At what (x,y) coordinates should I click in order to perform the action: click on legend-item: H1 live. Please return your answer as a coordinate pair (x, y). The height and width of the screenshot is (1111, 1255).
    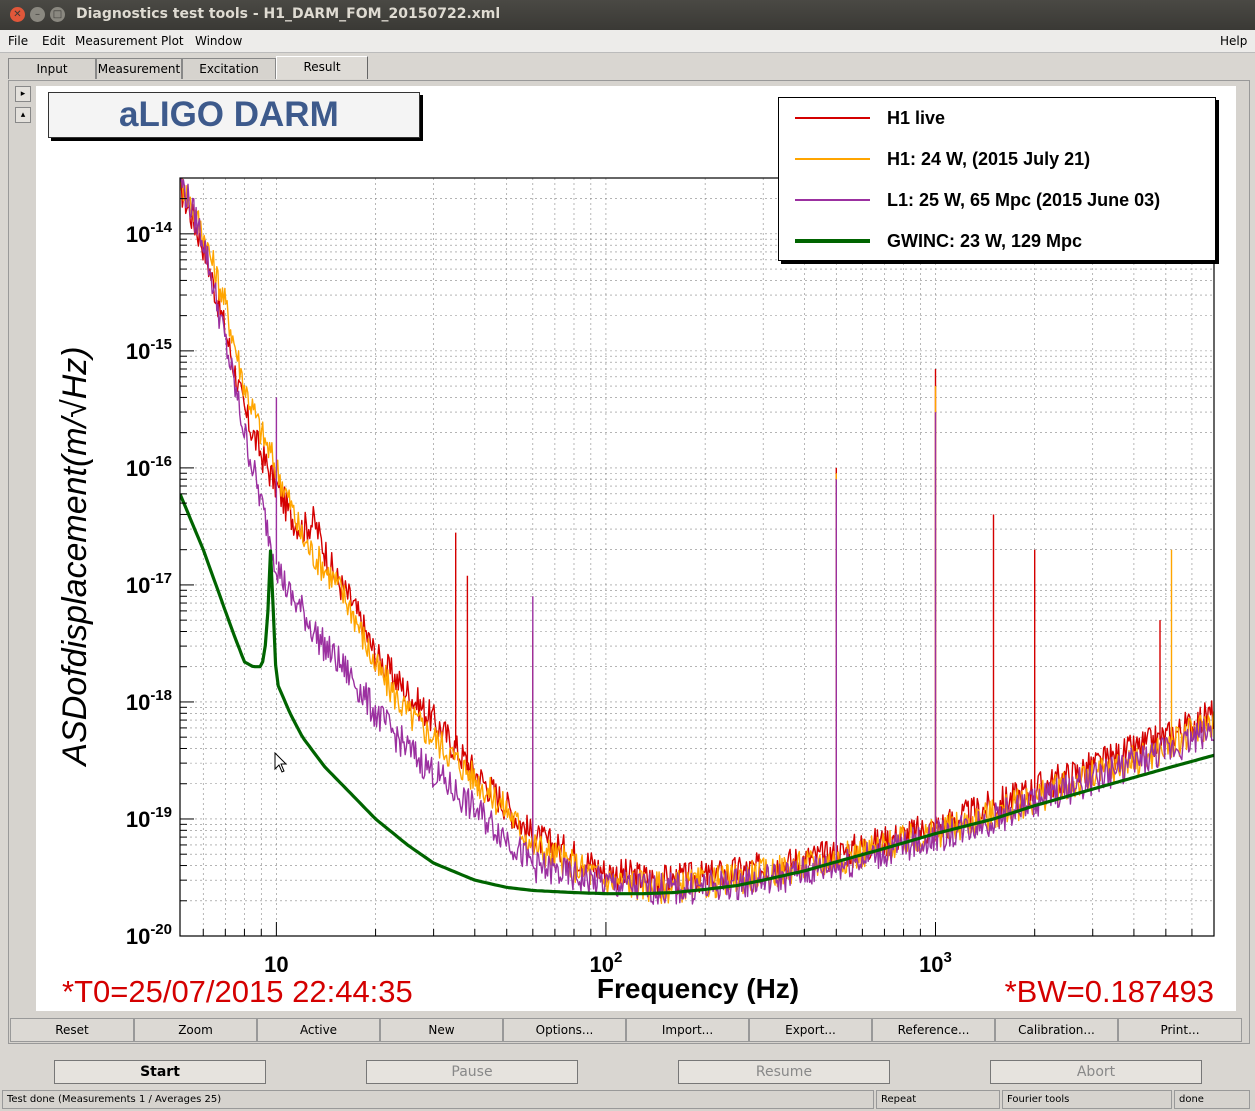
    Looking at the image, I should click on (1000, 118).